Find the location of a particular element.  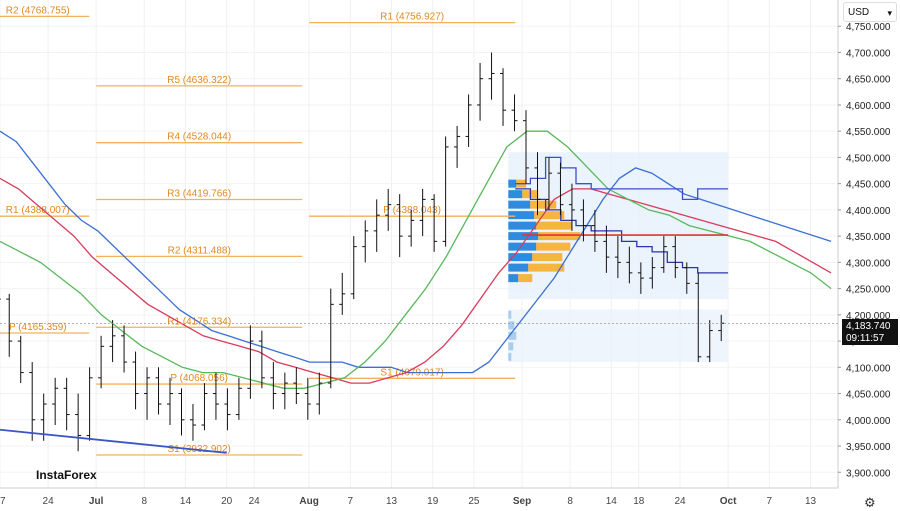

currency-selector: USD ▾ is located at coordinates (870, 12).